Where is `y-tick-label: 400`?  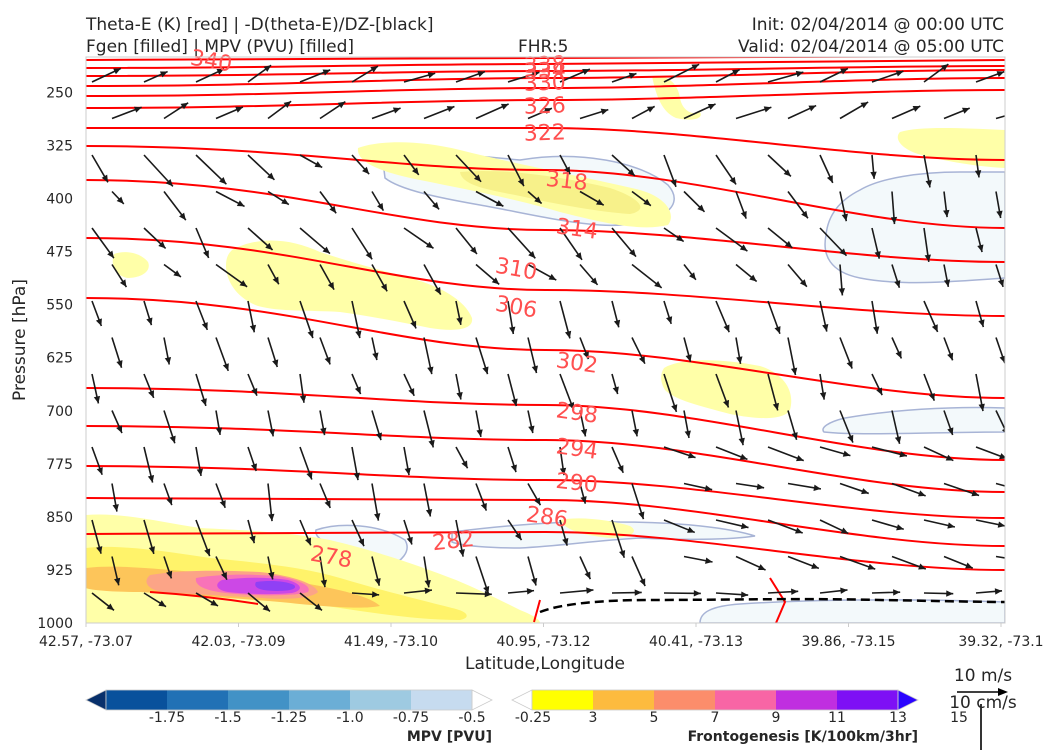 y-tick-label: 400 is located at coordinates (59, 200).